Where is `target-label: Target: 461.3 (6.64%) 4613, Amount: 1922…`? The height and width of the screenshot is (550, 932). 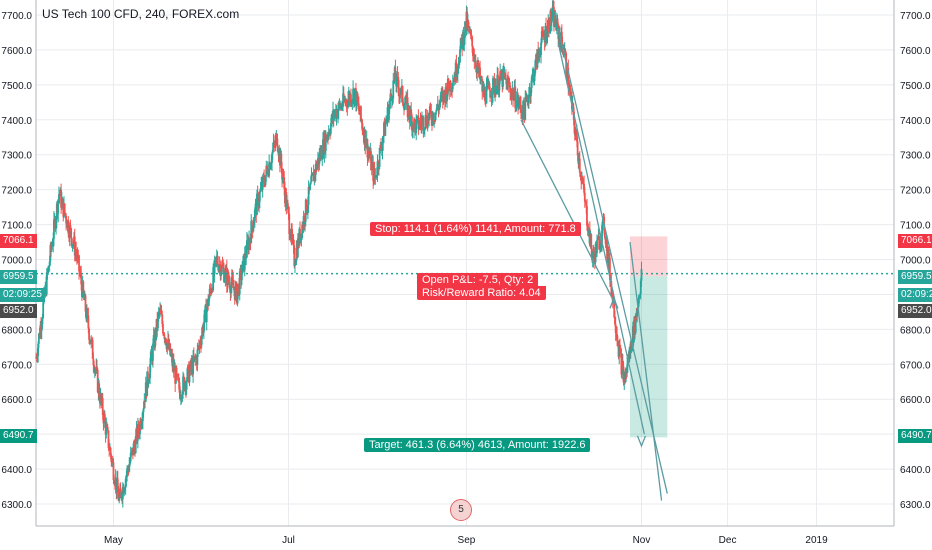 target-label: Target: 461.3 (6.64%) 4613, Amount: 1922… is located at coordinates (477, 445).